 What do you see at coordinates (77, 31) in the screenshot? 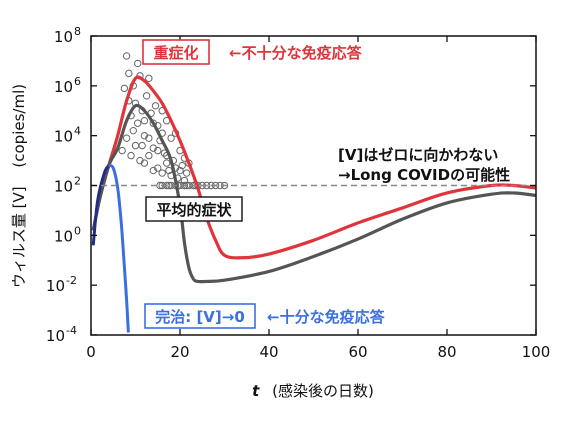
I see `y-tick-exponent-8: 8` at bounding box center [77, 31].